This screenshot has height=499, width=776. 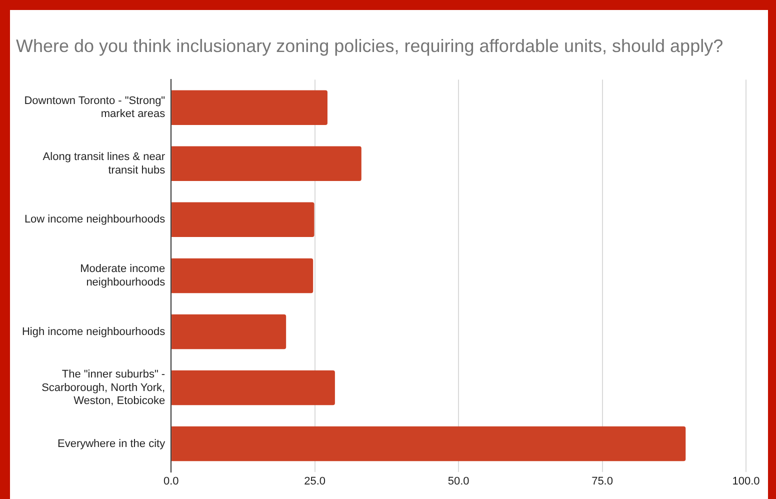 What do you see at coordinates (95, 107) in the screenshot?
I see `y-tick-label: Downtown Toronto - "Strong" market areas` at bounding box center [95, 107].